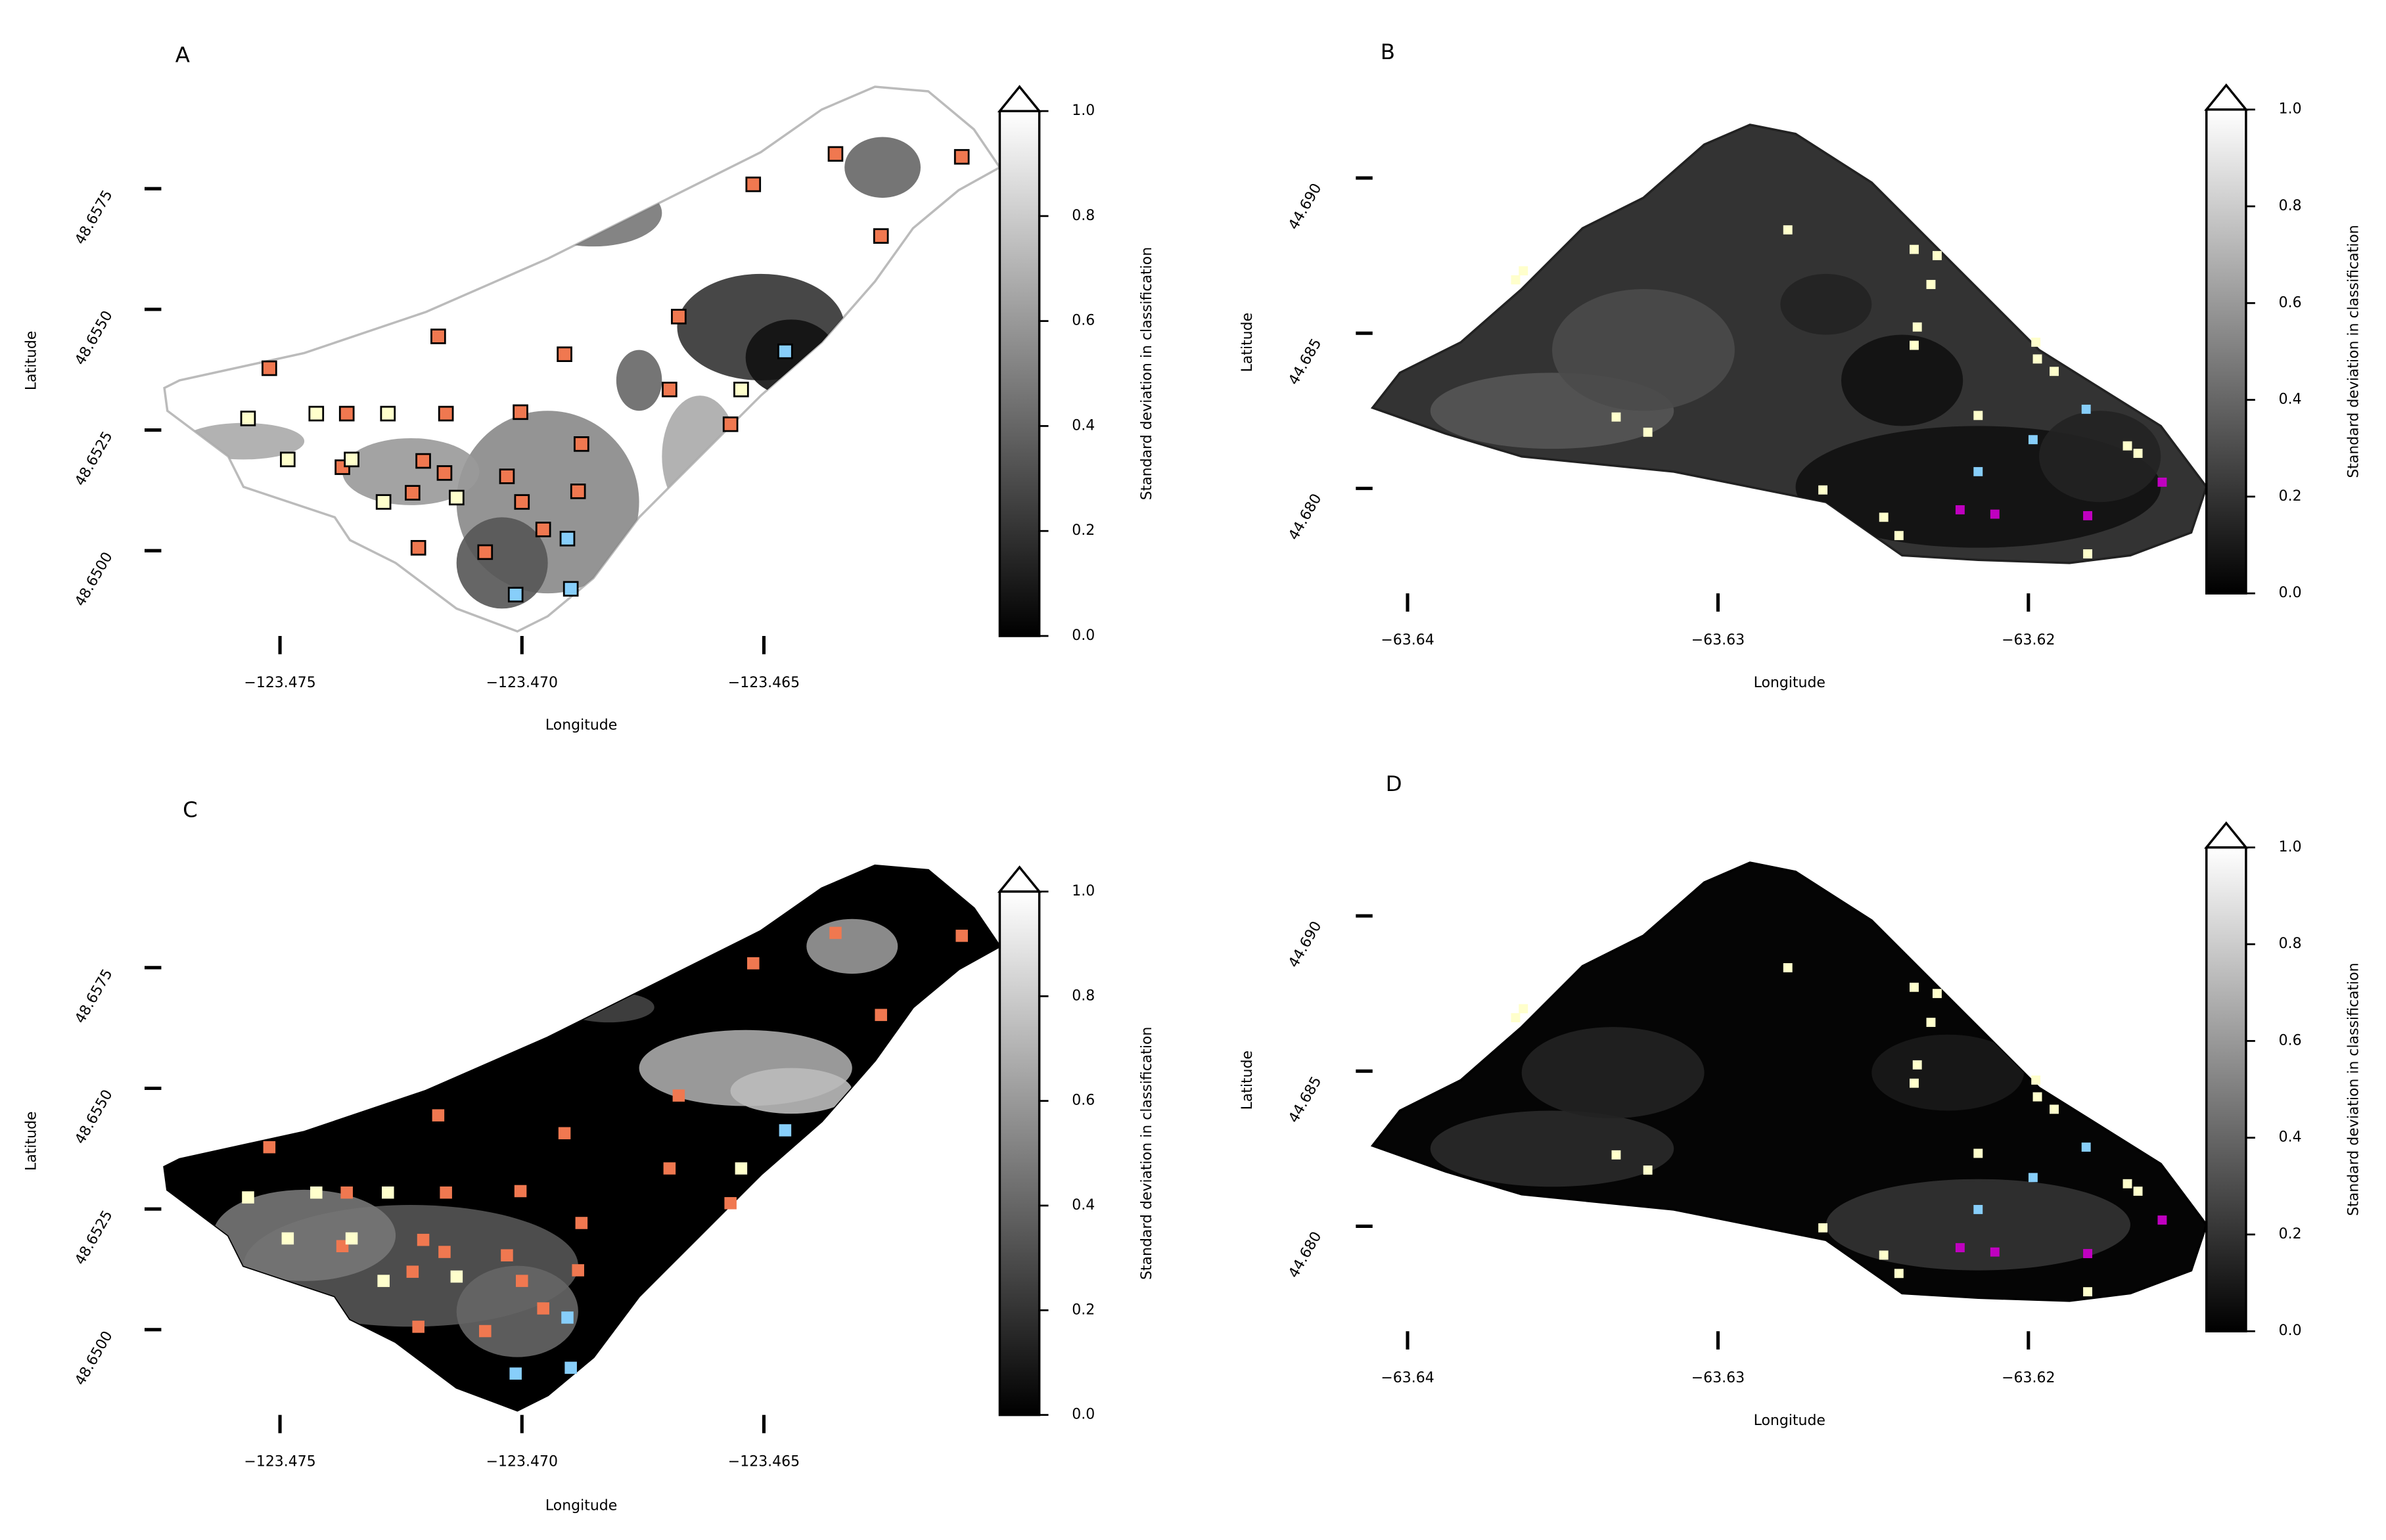 The image size is (2386, 1540). Describe the element at coordinates (1247, 1081) in the screenshot. I see `y-axis-label: Latitude` at that location.